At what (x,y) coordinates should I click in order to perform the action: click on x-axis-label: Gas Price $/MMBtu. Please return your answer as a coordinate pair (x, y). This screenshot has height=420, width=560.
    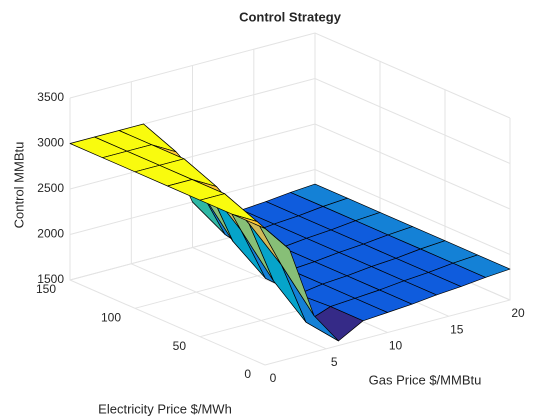
    Looking at the image, I should click on (425, 379).